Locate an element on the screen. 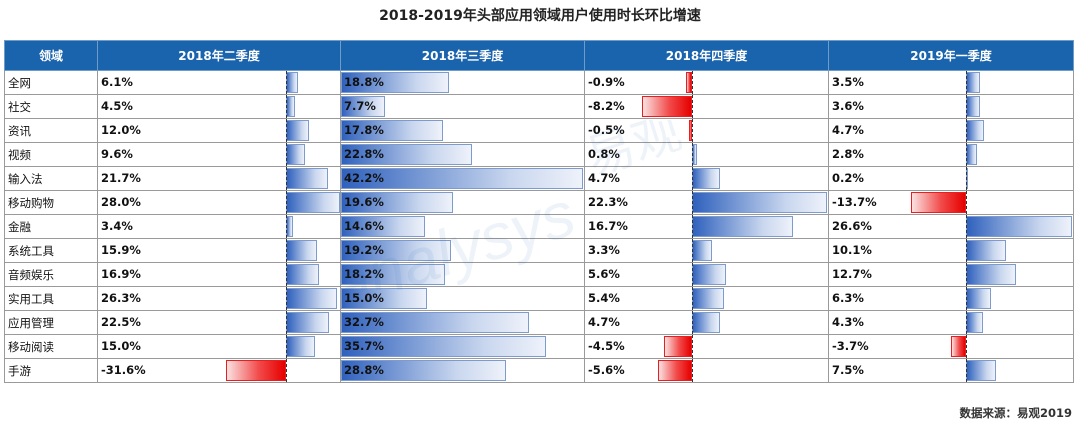 The height and width of the screenshot is (427, 1080). value-cell-q1-2019: 6.3% is located at coordinates (951, 298).